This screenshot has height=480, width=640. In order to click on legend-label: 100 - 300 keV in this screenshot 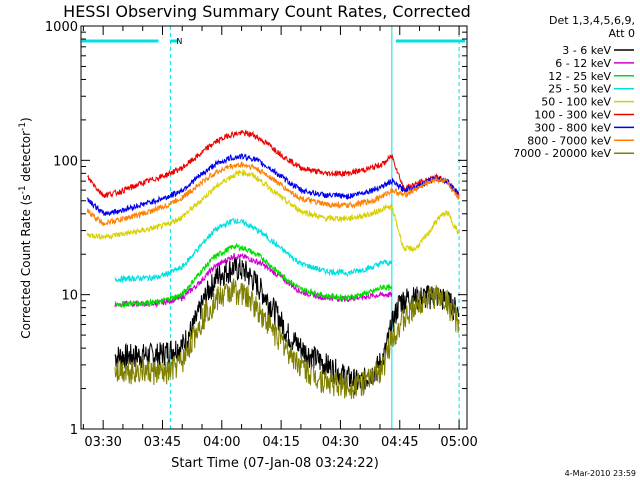, I will do `click(572, 115)`.